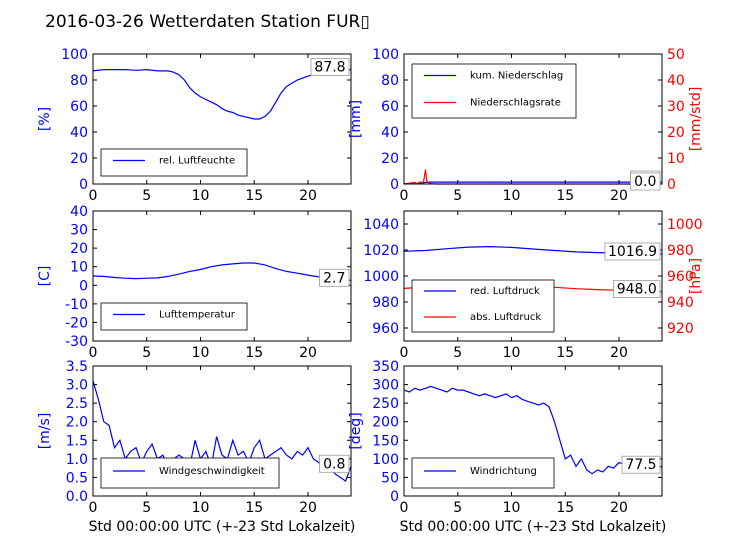  I want to click on y2-tick-label: 30, so click(676, 107).